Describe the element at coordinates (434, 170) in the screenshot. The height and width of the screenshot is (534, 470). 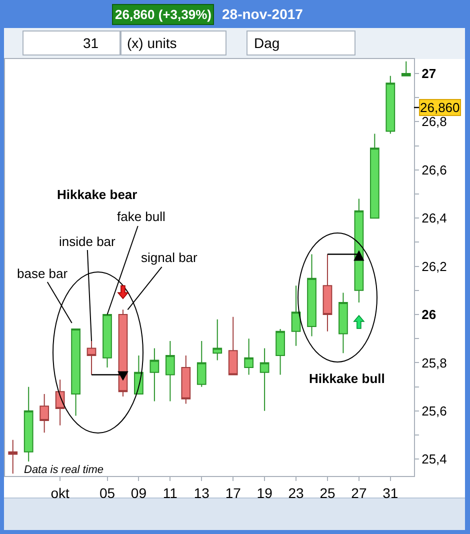
I see `y-tick-label: 26,6` at that location.